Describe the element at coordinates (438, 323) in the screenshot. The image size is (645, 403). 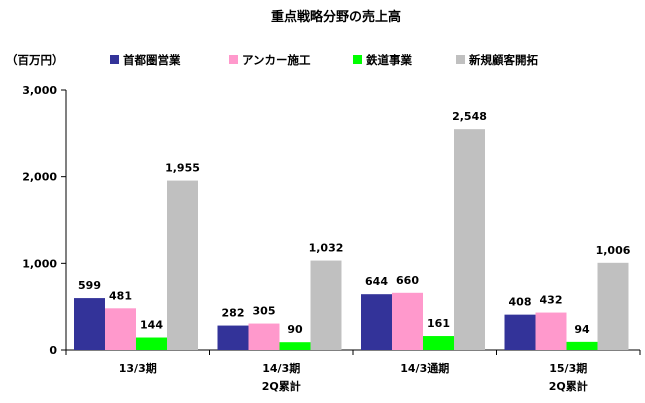
I see `data-label: 161` at that location.